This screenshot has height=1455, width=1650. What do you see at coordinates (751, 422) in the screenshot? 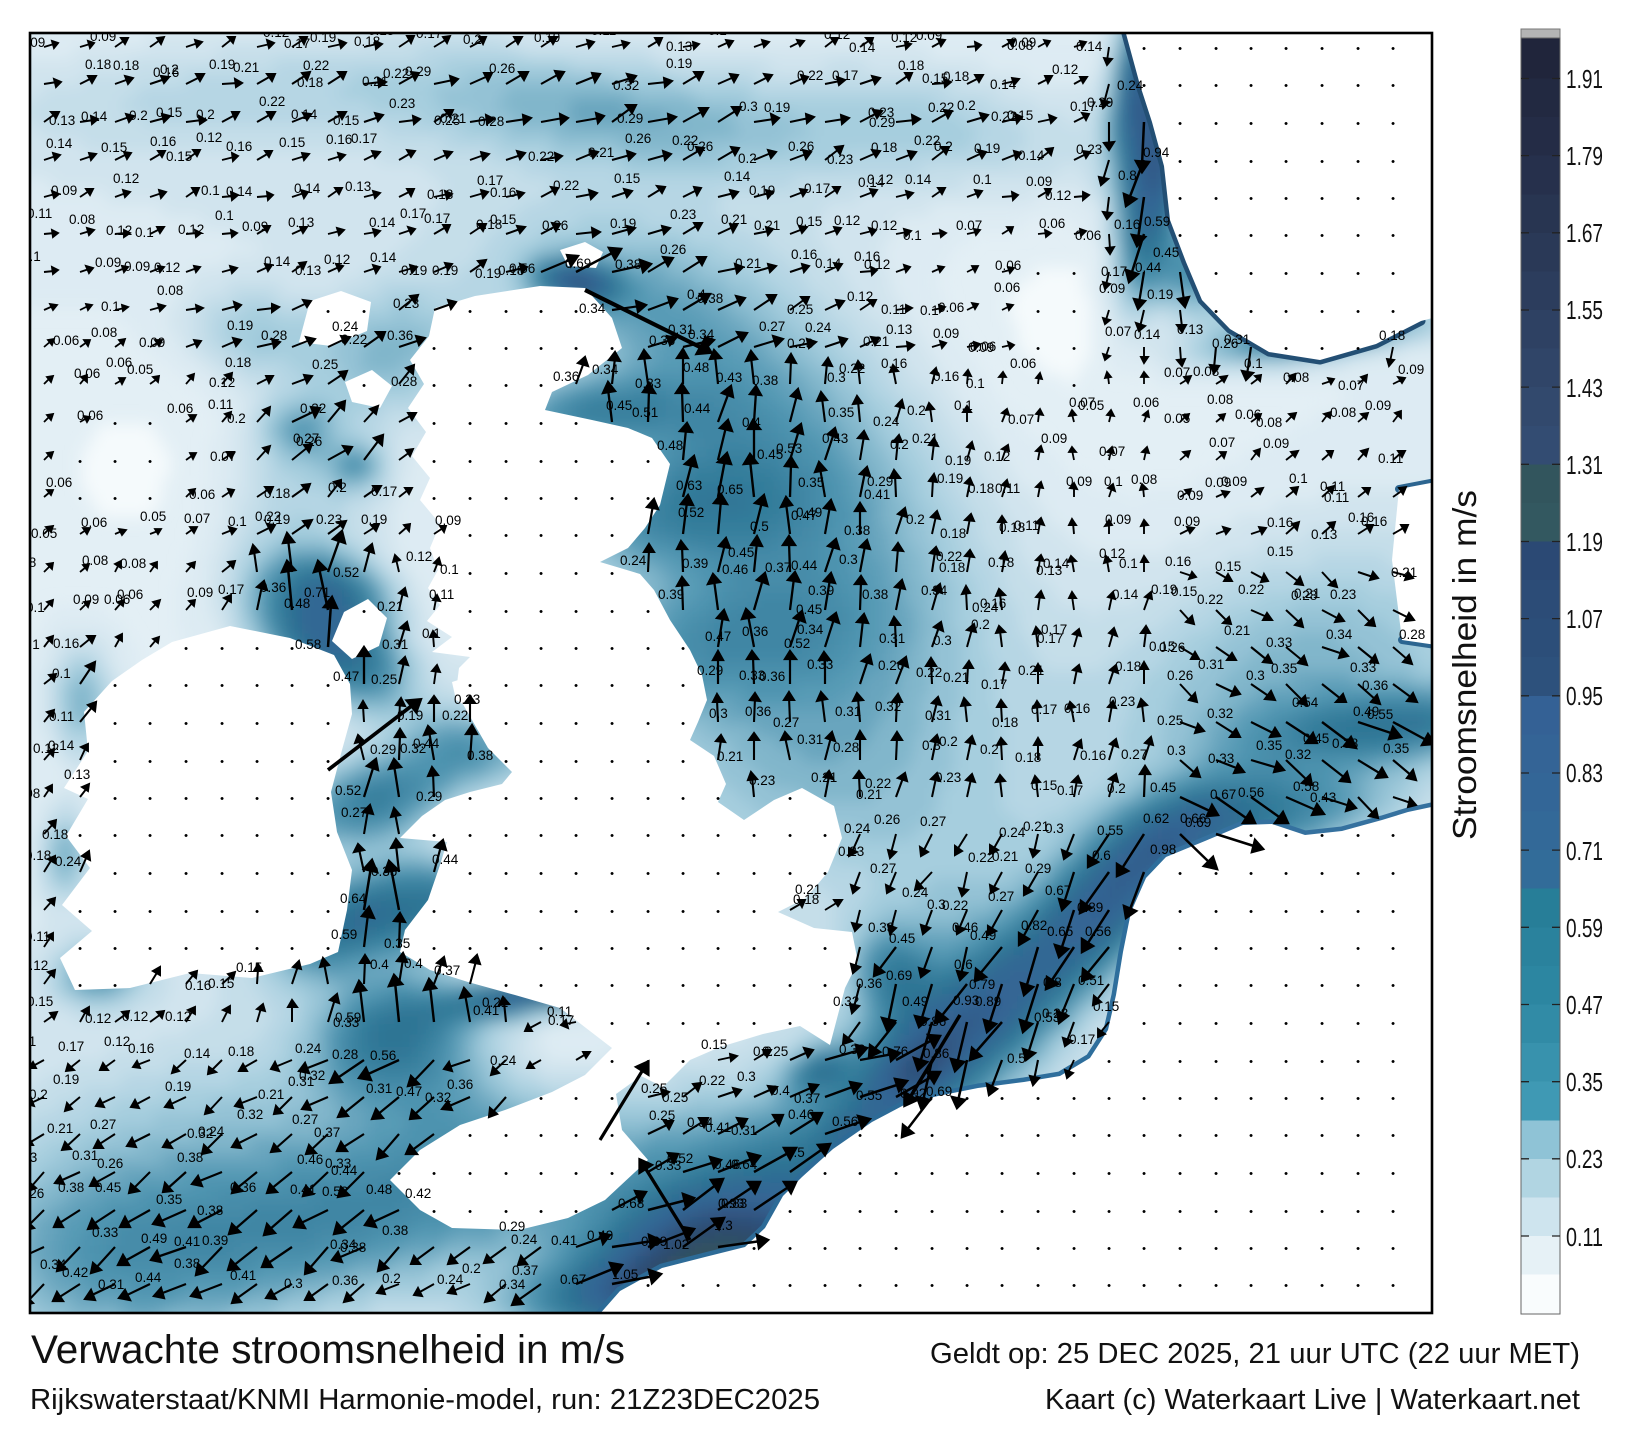
I see `svg-text: 0.4` at bounding box center [751, 422].